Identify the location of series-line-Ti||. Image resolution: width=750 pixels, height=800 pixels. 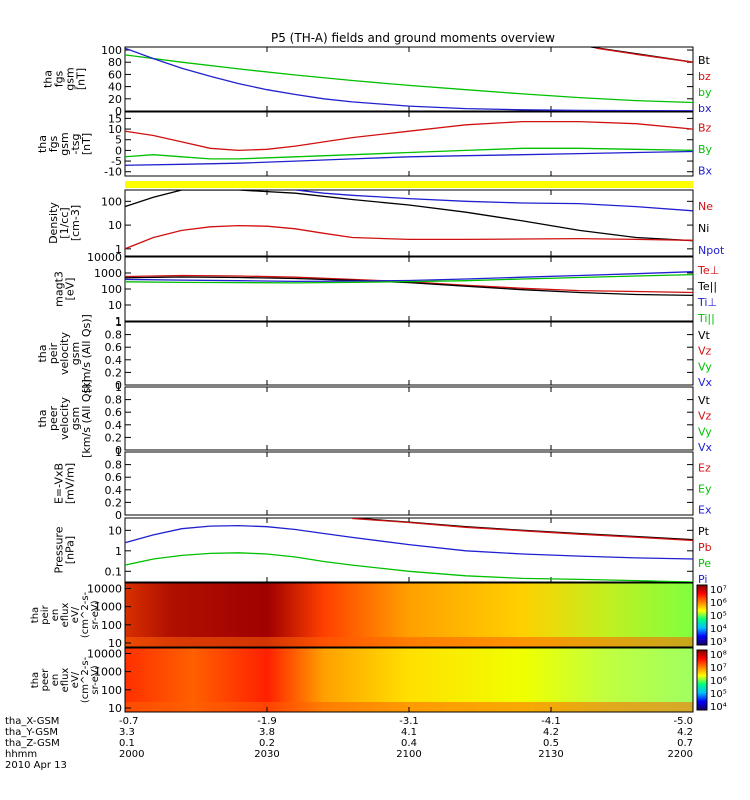
(409, 278).